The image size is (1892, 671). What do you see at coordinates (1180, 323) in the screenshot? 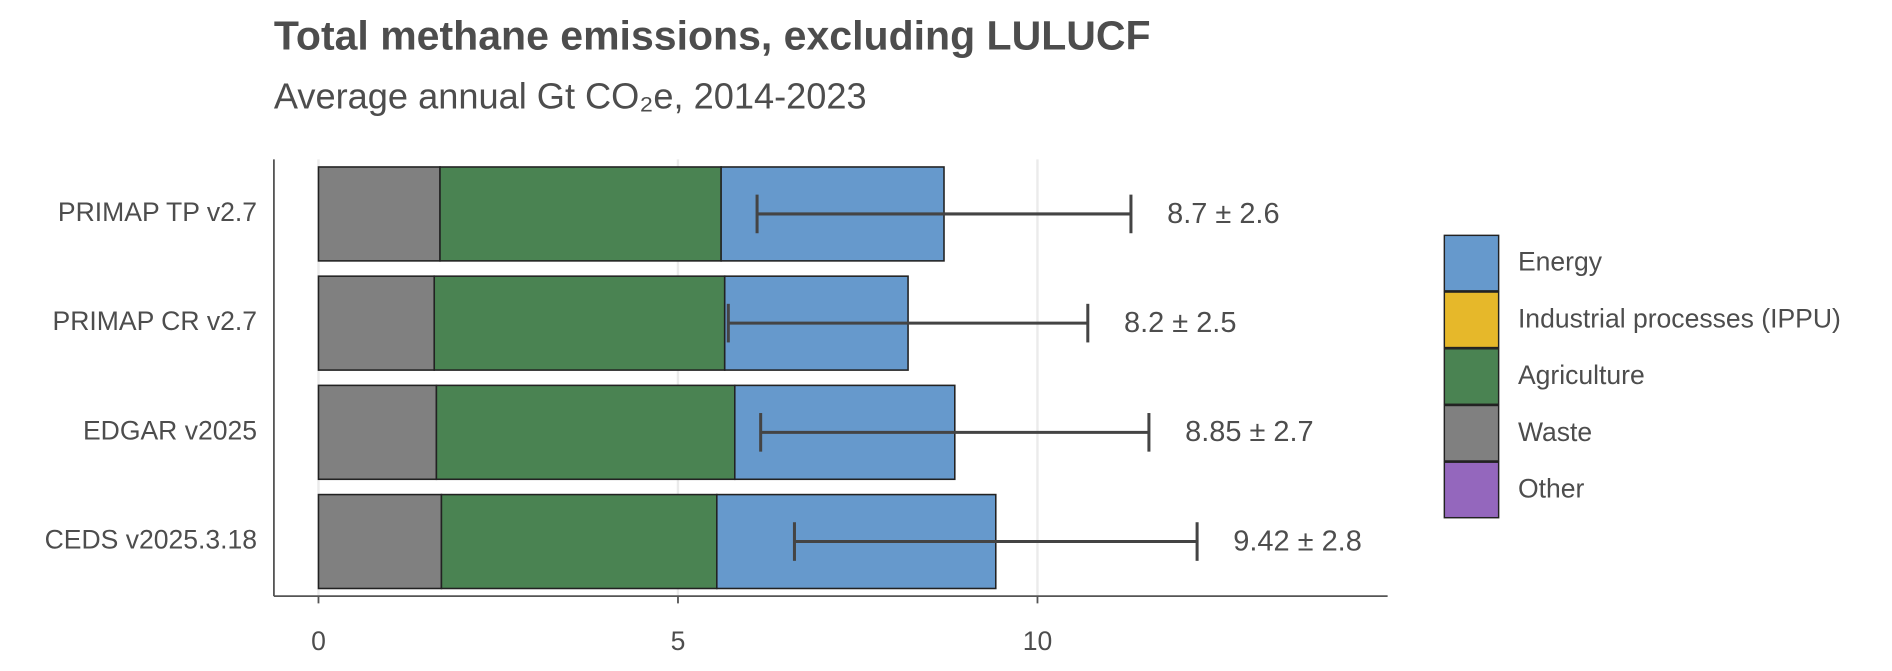
I see `total-label: 8.2 ± 2.5` at bounding box center [1180, 323].